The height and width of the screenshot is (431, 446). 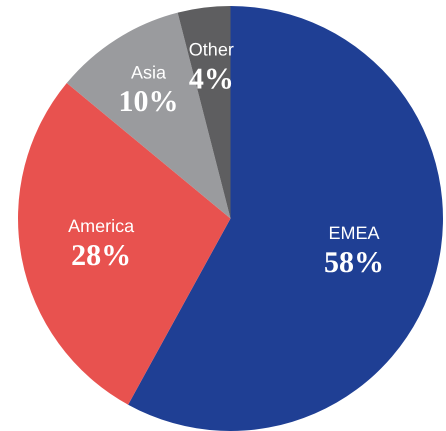 What do you see at coordinates (354, 233) in the screenshot?
I see `slice-label: EMEA` at bounding box center [354, 233].